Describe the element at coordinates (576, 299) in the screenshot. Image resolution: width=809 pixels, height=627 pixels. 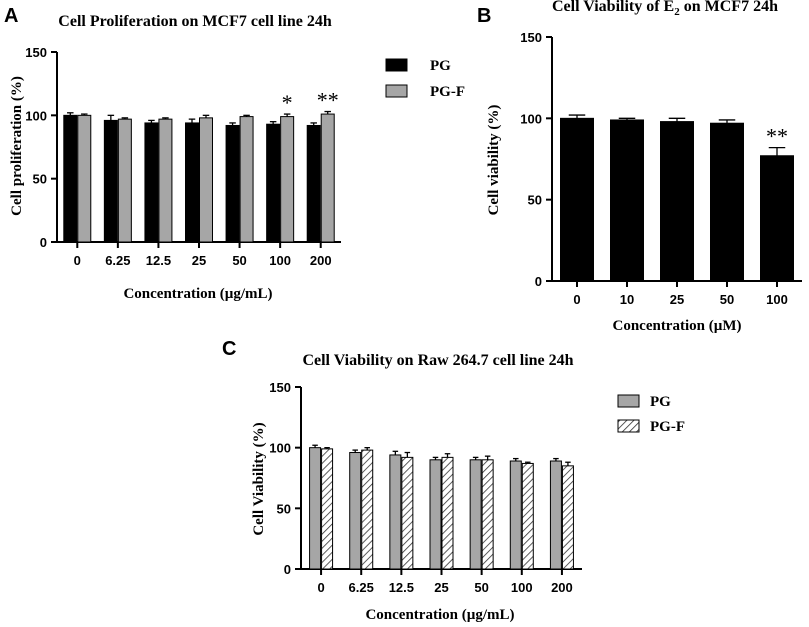
I see `chart-b-x-tick-label-0: 0` at that location.